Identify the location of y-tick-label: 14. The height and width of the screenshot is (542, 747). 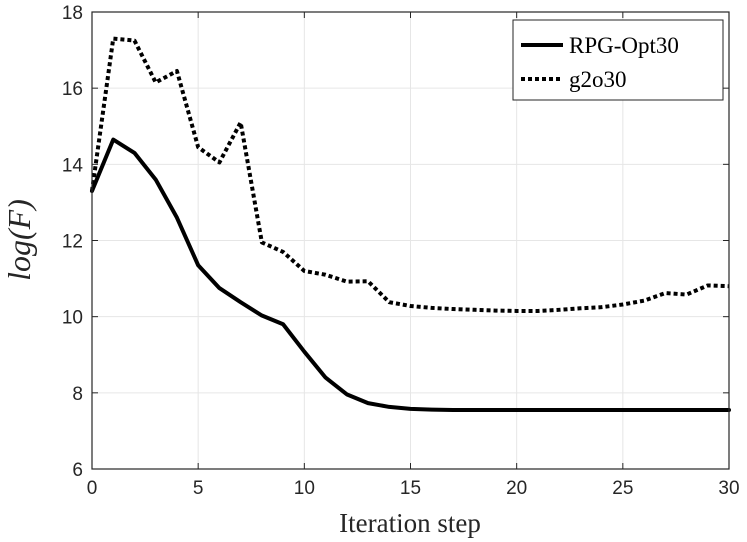
(73, 165).